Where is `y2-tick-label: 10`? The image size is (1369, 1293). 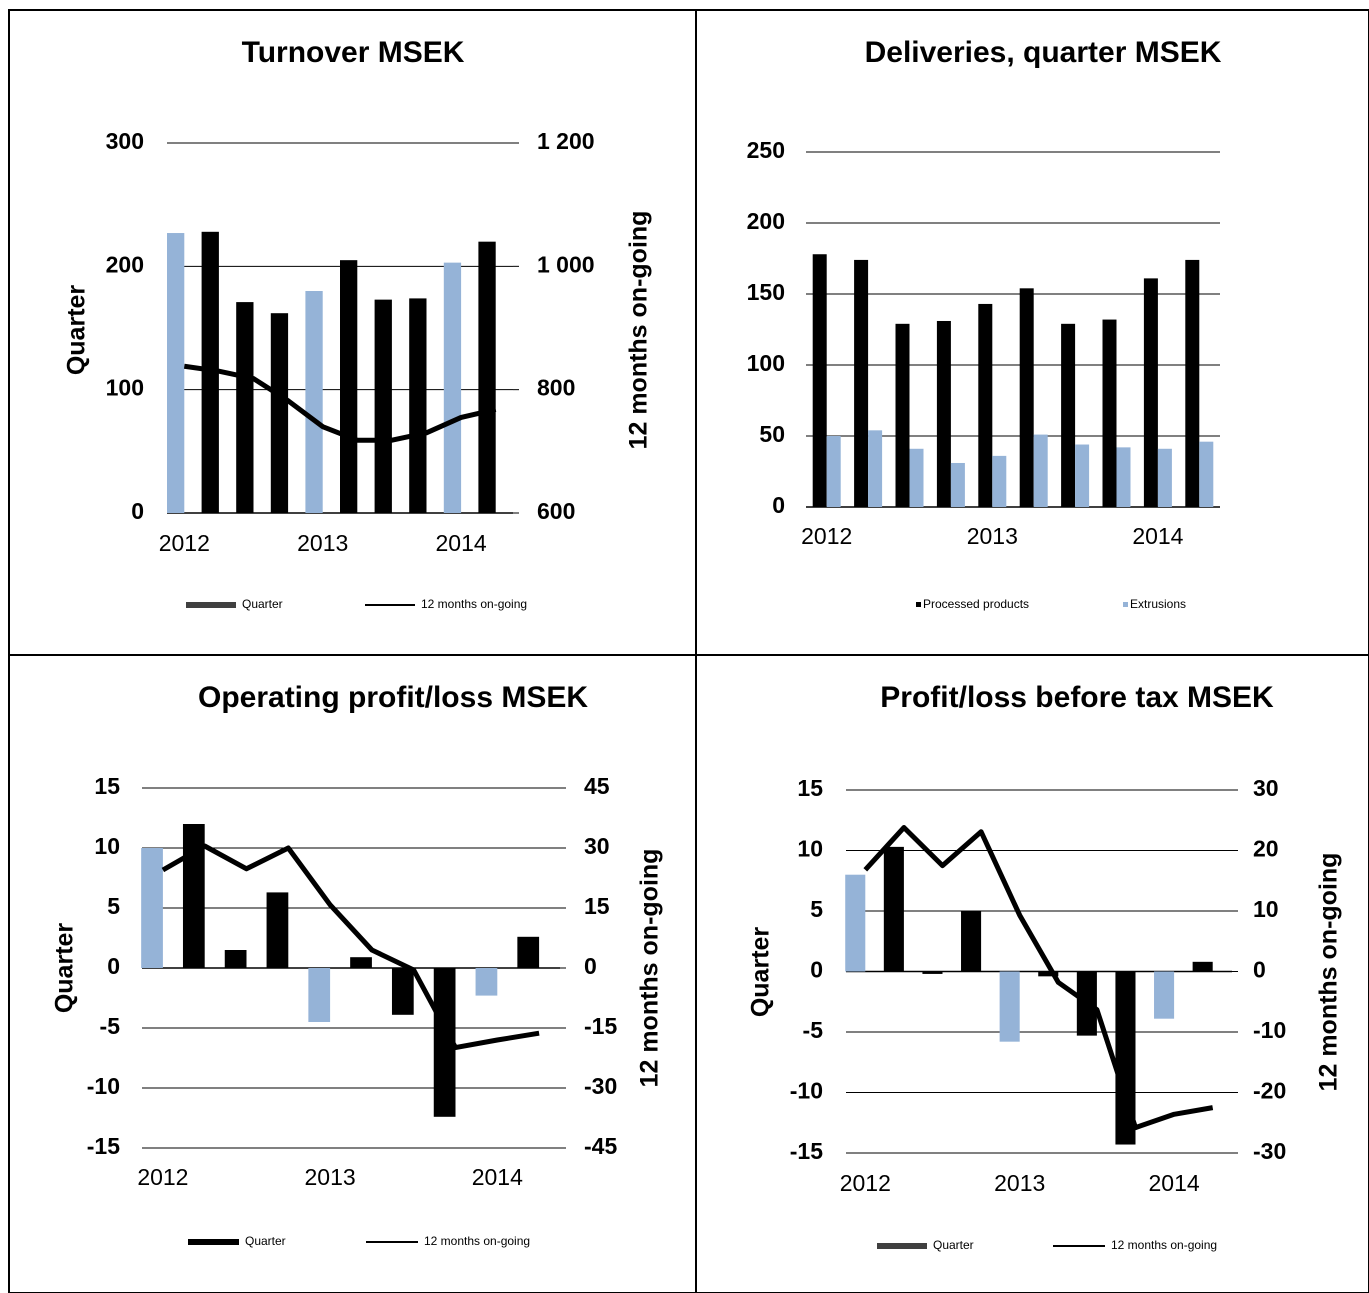
y2-tick-label: 10 is located at coordinates (1266, 909).